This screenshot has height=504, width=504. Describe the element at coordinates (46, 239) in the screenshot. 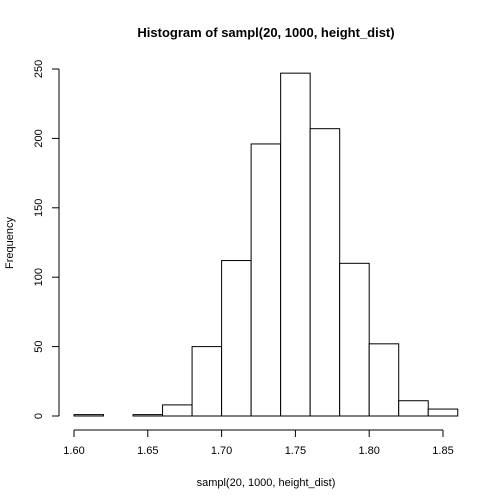

I see `y-axis: 0 50 100 150 200 250` at that location.